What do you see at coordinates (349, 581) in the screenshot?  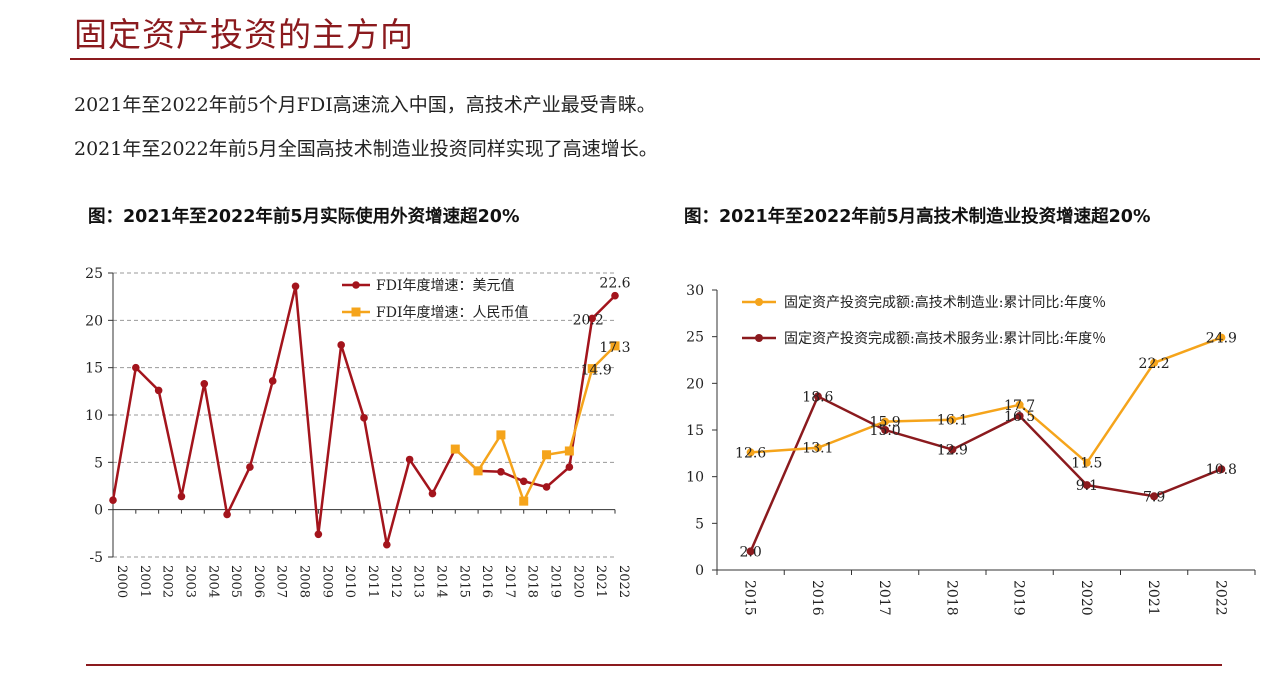 I see `chart1-x-tick-label: 2010` at bounding box center [349, 581].